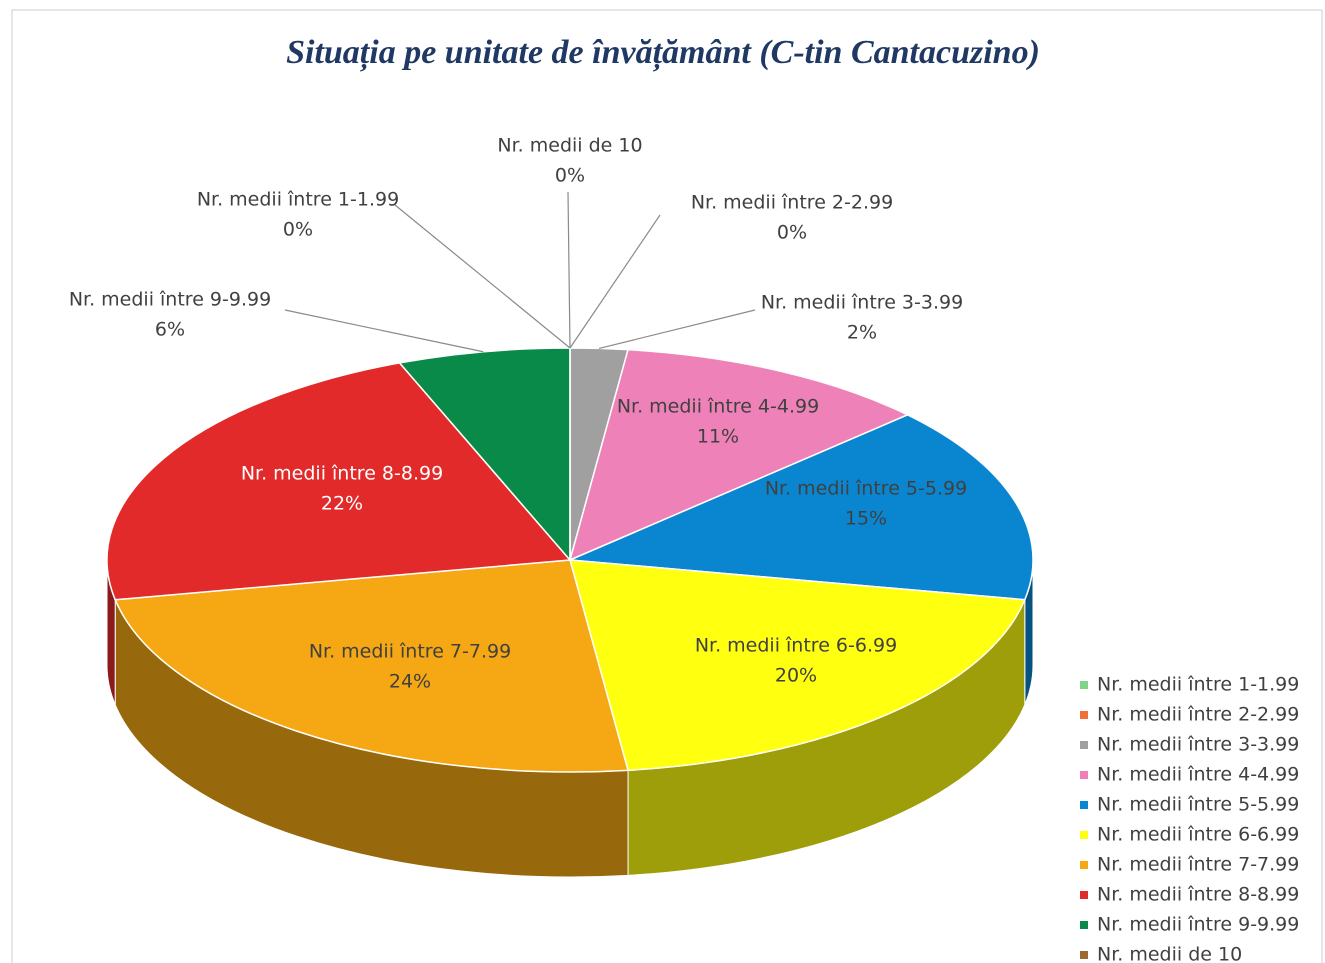 The image size is (1325, 963). I want to click on data-label: 20%, so click(796, 676).